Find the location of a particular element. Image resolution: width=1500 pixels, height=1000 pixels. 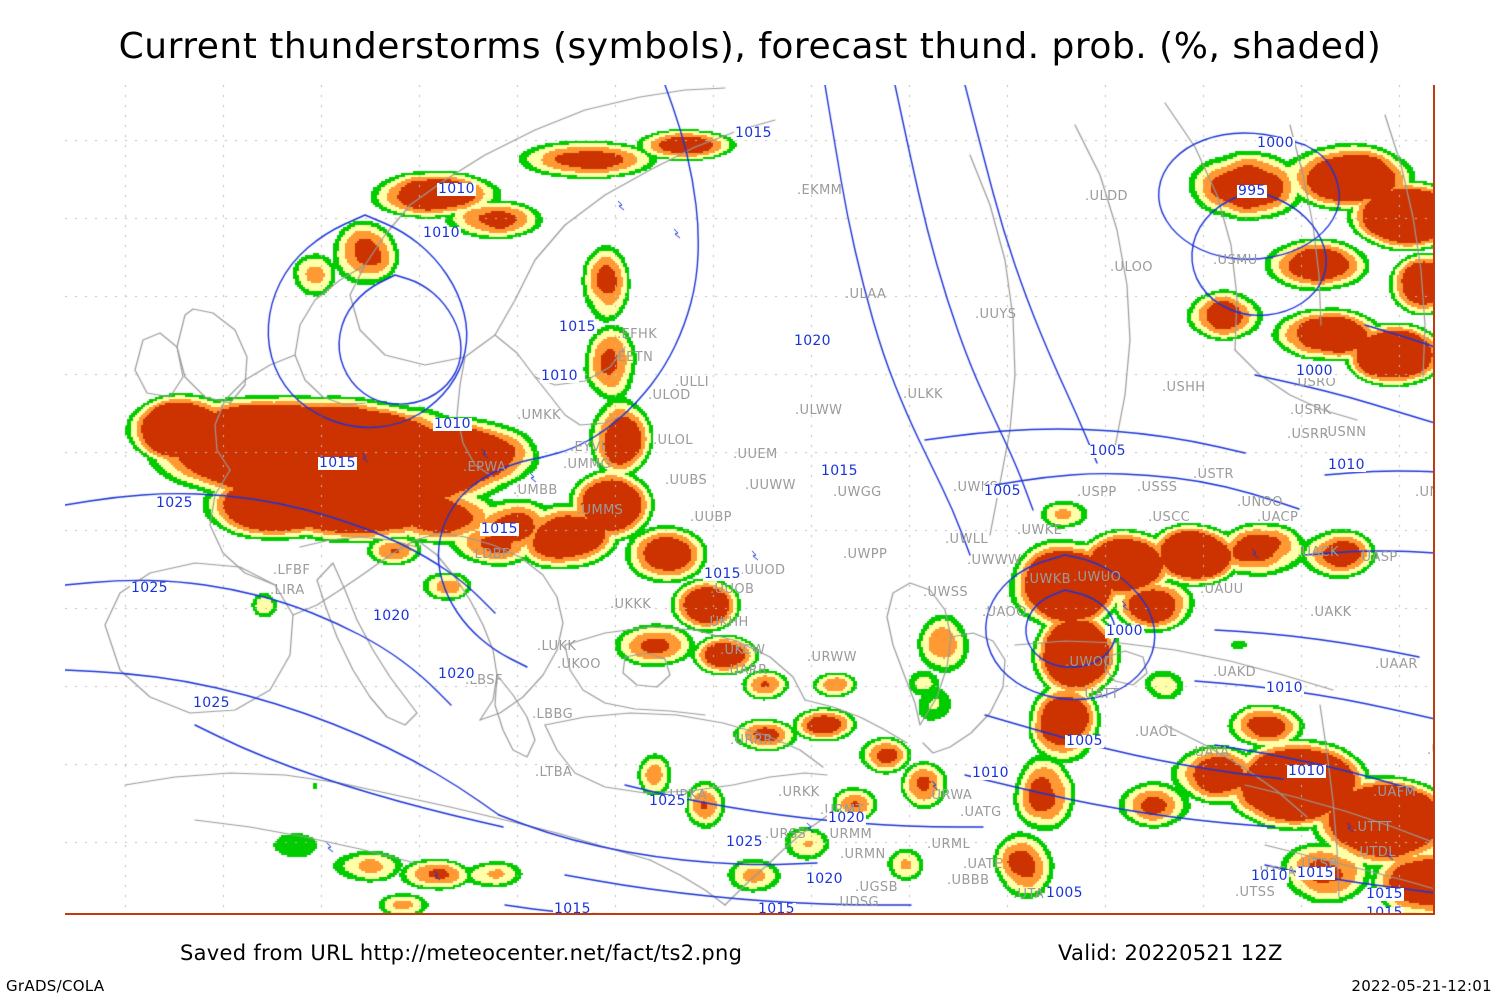

valid-time-text: Valid: 20220521 12Z is located at coordinates (1170, 953).